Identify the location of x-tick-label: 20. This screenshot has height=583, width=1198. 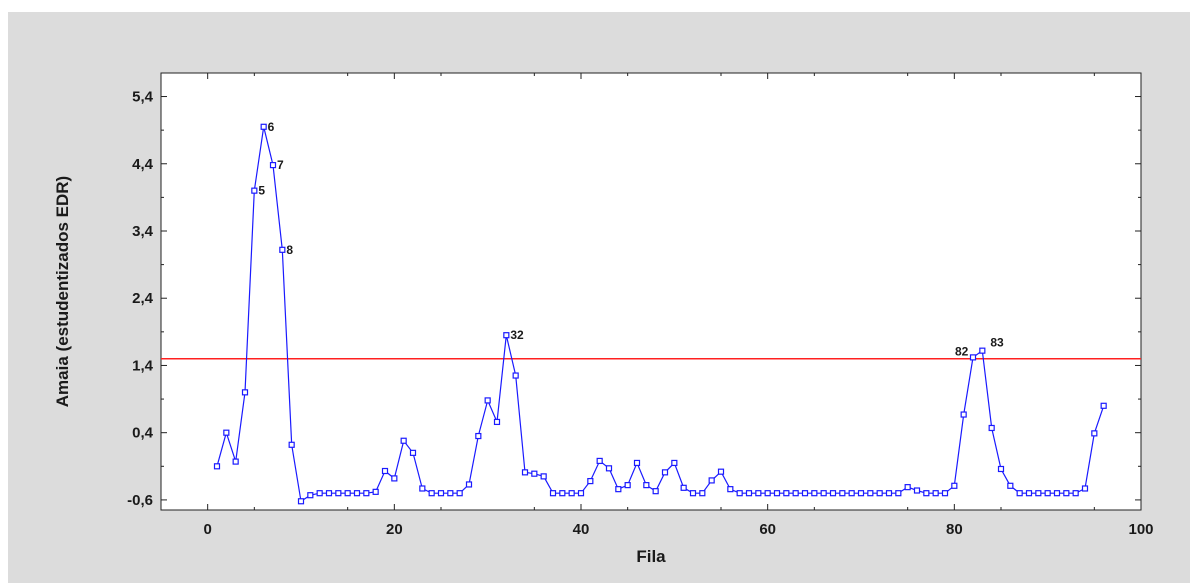
(394, 529).